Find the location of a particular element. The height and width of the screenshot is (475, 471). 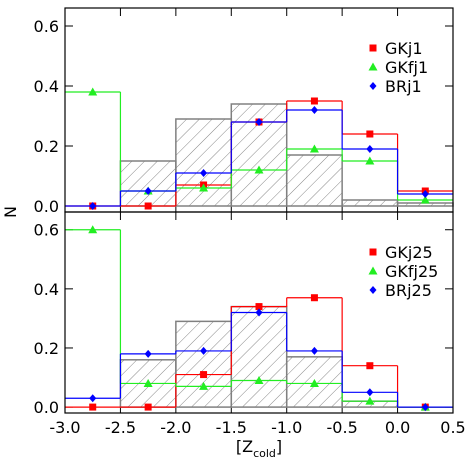

x-tick-label: 0.5 is located at coordinates (452, 427).